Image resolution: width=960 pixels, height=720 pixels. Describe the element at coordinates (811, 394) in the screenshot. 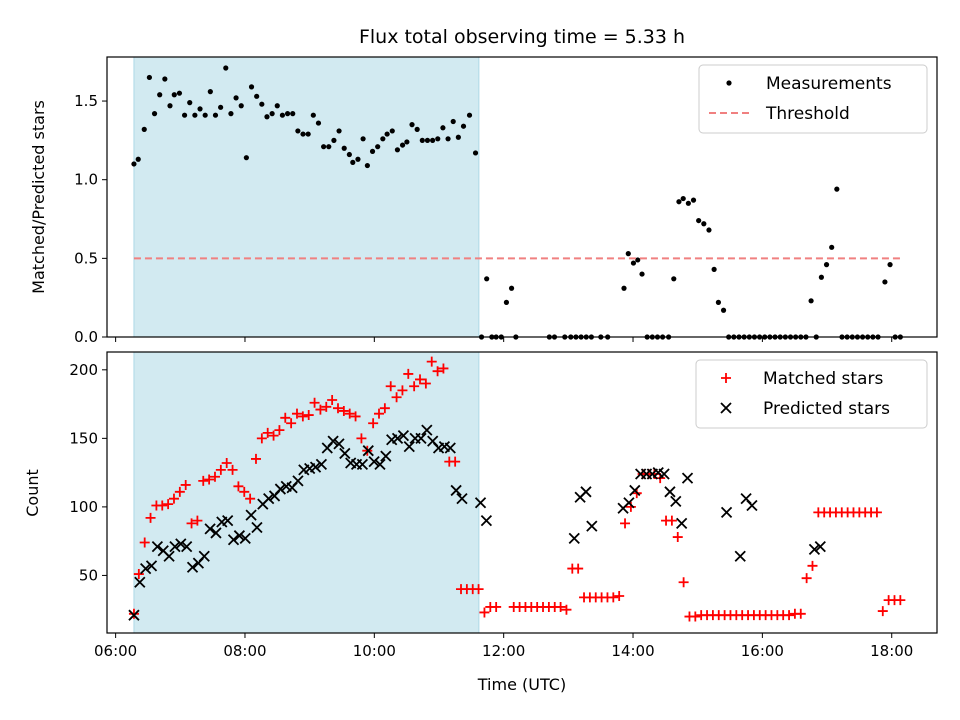

I see `count-legend: Matched stars Predicted stars` at that location.